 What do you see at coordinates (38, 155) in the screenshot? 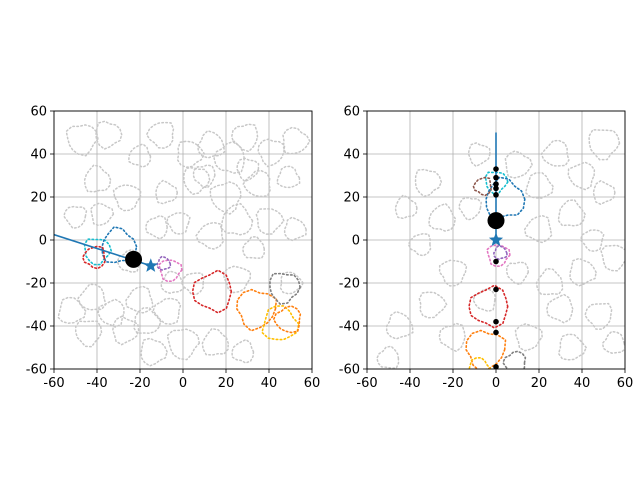
I see `y-tick-label: 40` at bounding box center [38, 155].